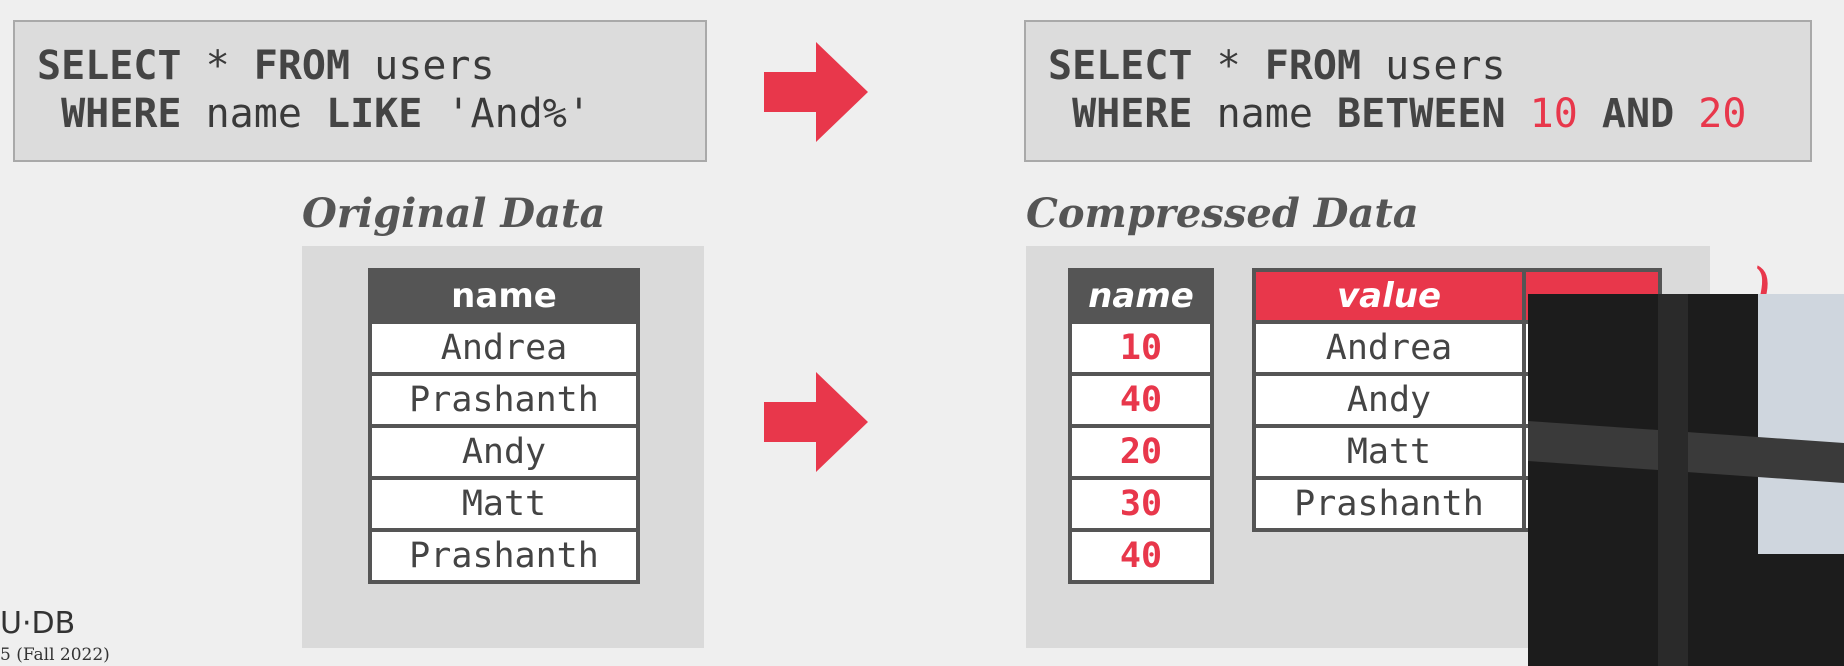 The height and width of the screenshot is (666, 1844). I want to click on table-row: 20, so click(1141, 452).